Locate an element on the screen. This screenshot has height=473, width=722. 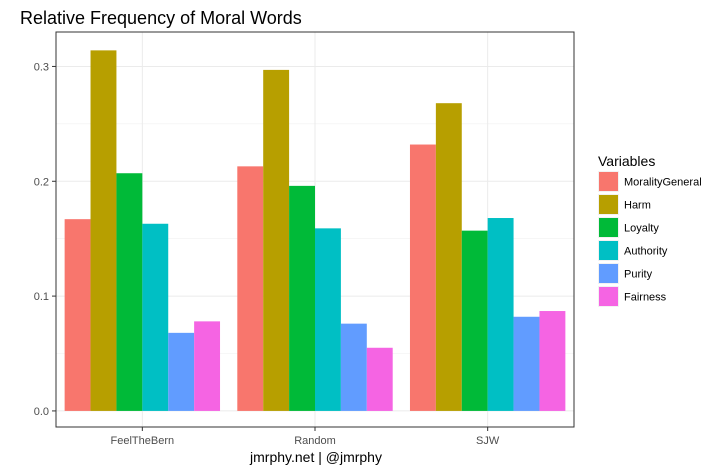
bar-purity-sjw is located at coordinates (526, 363).